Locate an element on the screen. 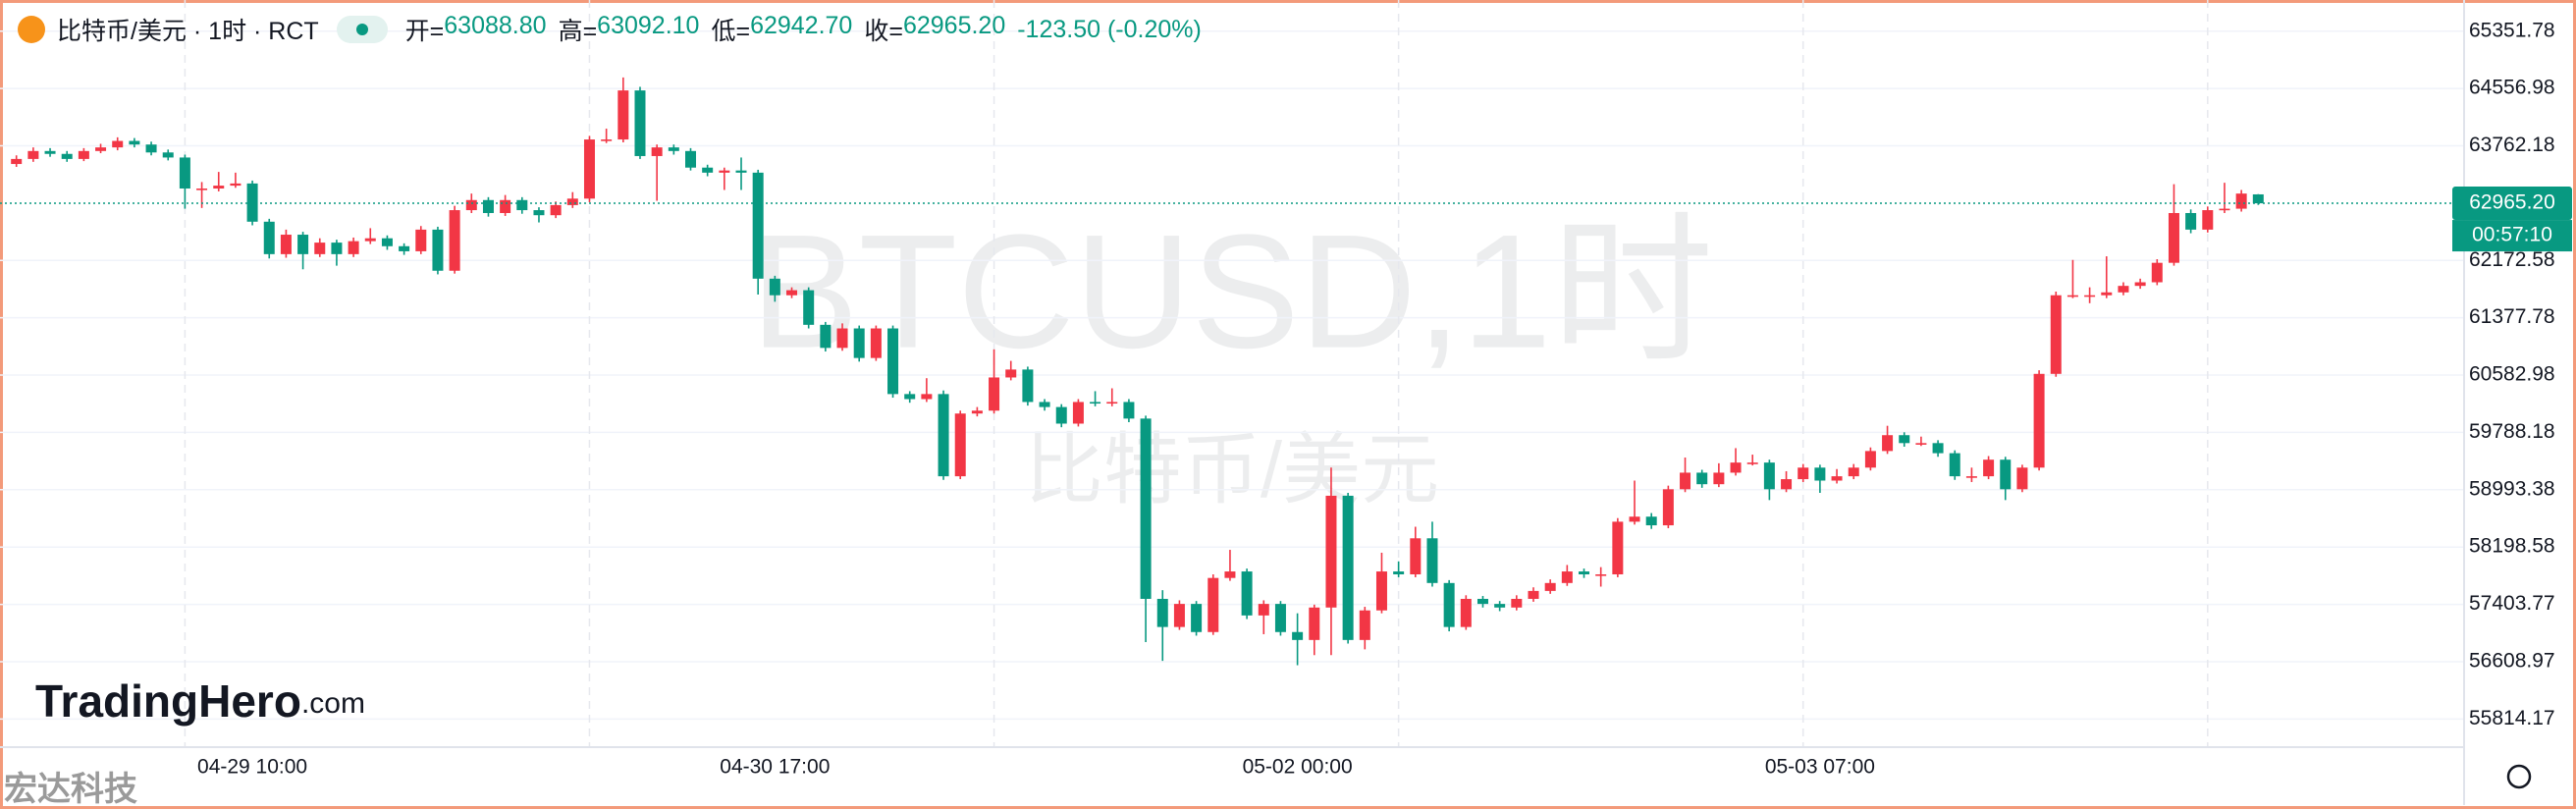 This screenshot has width=2576, height=809. y-tick-label: 62172.58 is located at coordinates (2512, 259).